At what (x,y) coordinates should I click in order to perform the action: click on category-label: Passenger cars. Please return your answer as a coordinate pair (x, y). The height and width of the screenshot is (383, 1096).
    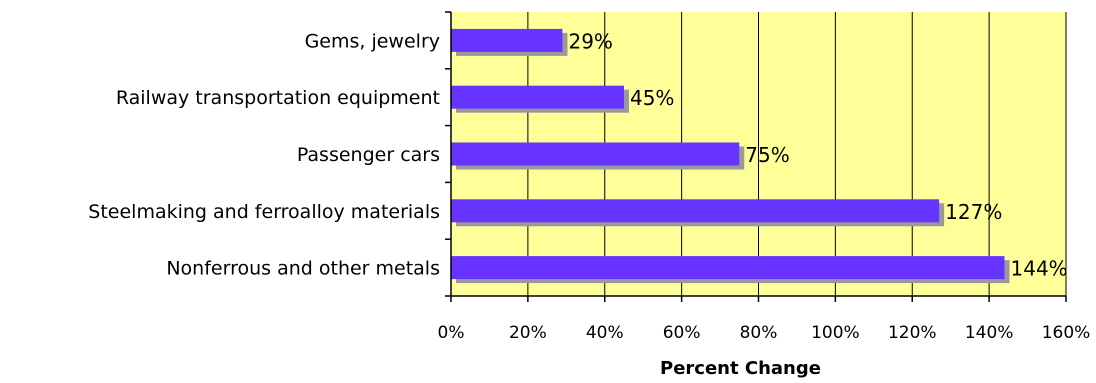
    Looking at the image, I should click on (368, 155).